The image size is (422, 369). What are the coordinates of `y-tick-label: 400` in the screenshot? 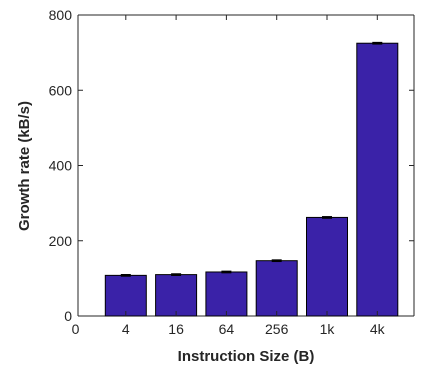 It's located at (61, 166).